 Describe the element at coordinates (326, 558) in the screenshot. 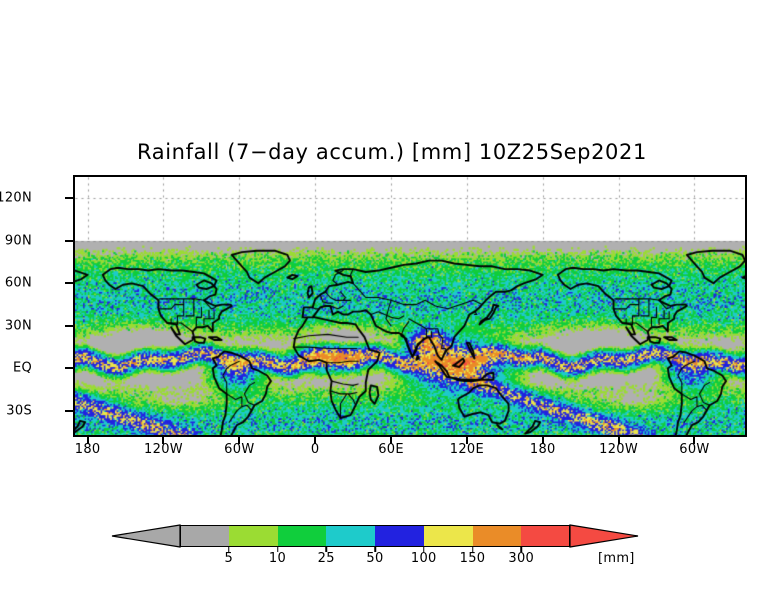

I see `colorbar-tick-label: 25` at that location.